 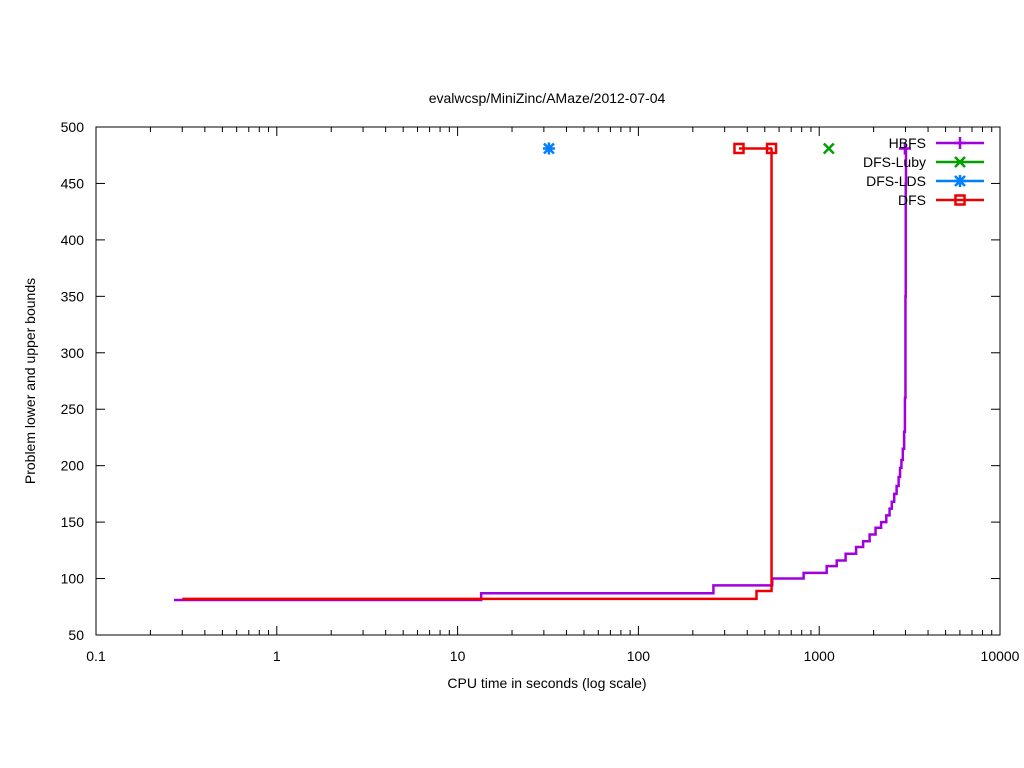 I want to click on legend-label-hbfs: HBFS, so click(x=907, y=143).